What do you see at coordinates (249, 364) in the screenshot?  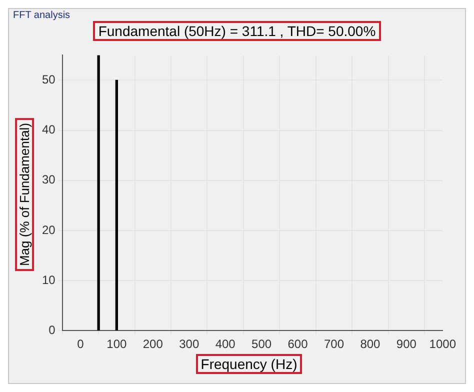 I see `x-axis-title: Frequency (Hz)` at bounding box center [249, 364].